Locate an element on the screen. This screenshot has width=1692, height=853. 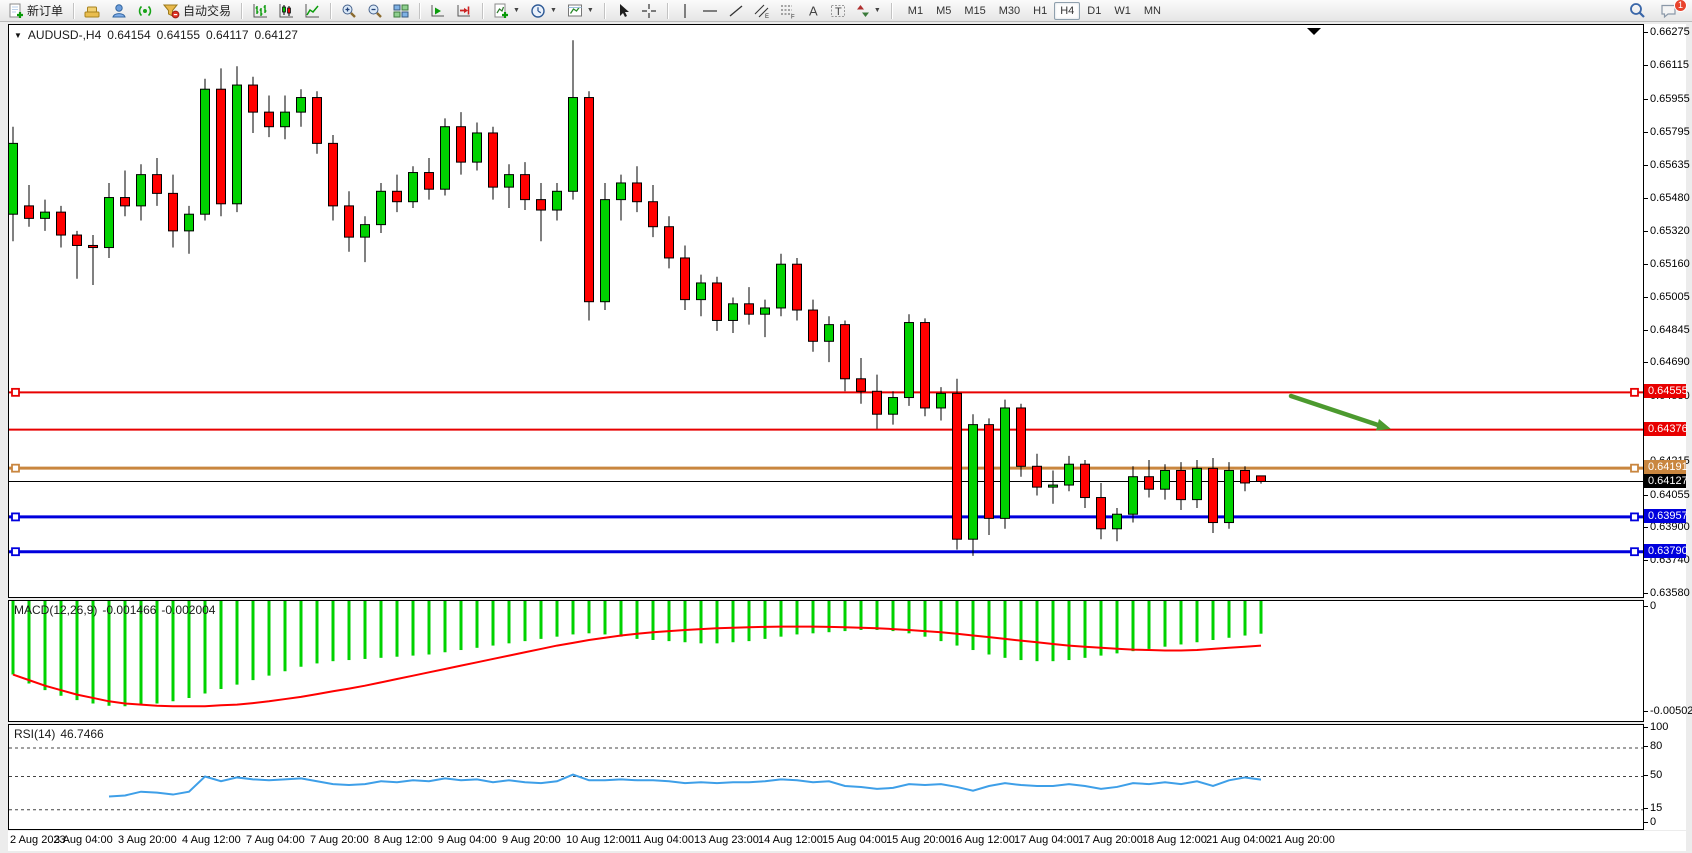
timeframe-button-H4: H4 is located at coordinates (1067, 10).